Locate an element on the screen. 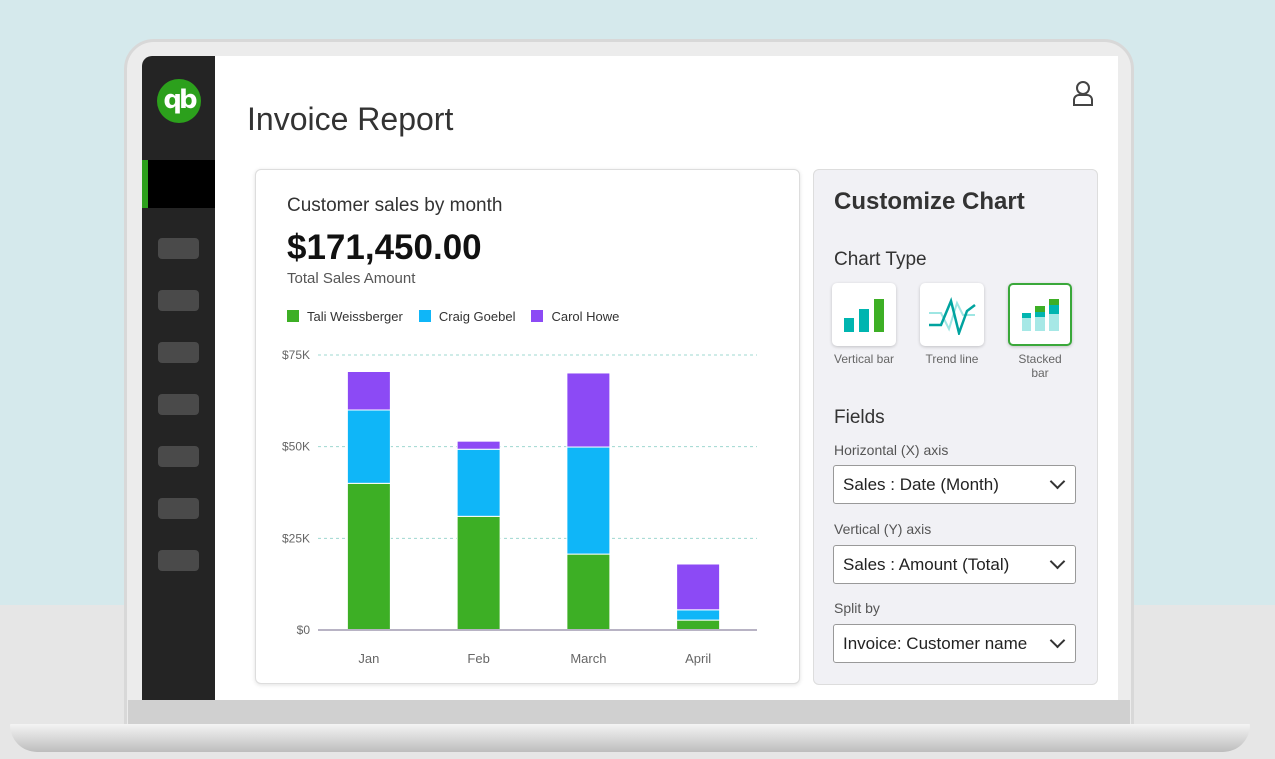 The width and height of the screenshot is (1275, 759). legend-item: Tali Weissberger is located at coordinates (345, 316).